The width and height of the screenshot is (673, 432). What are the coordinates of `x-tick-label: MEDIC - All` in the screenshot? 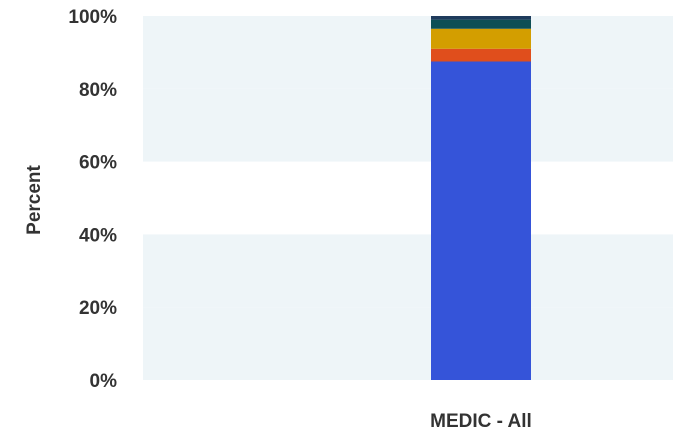 It's located at (481, 421).